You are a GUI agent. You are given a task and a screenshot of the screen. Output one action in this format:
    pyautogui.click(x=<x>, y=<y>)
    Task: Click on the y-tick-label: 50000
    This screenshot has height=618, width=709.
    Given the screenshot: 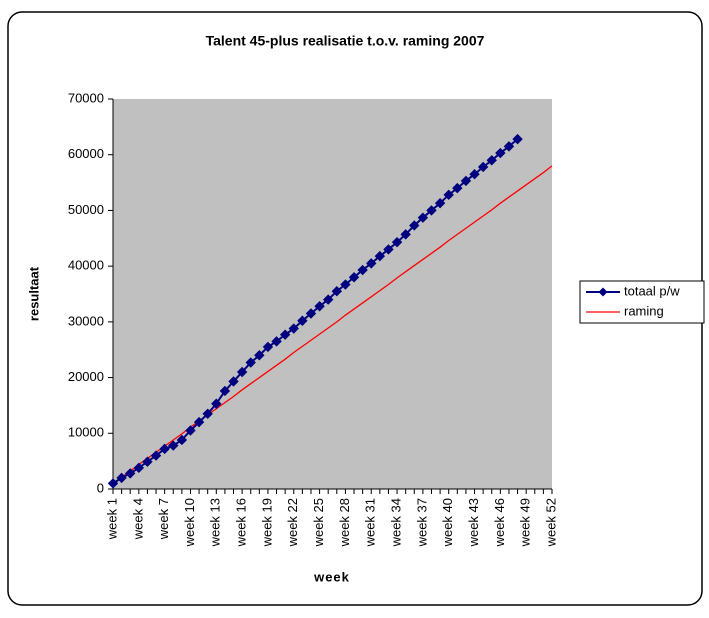 What is the action you would take?
    pyautogui.click(x=86, y=209)
    